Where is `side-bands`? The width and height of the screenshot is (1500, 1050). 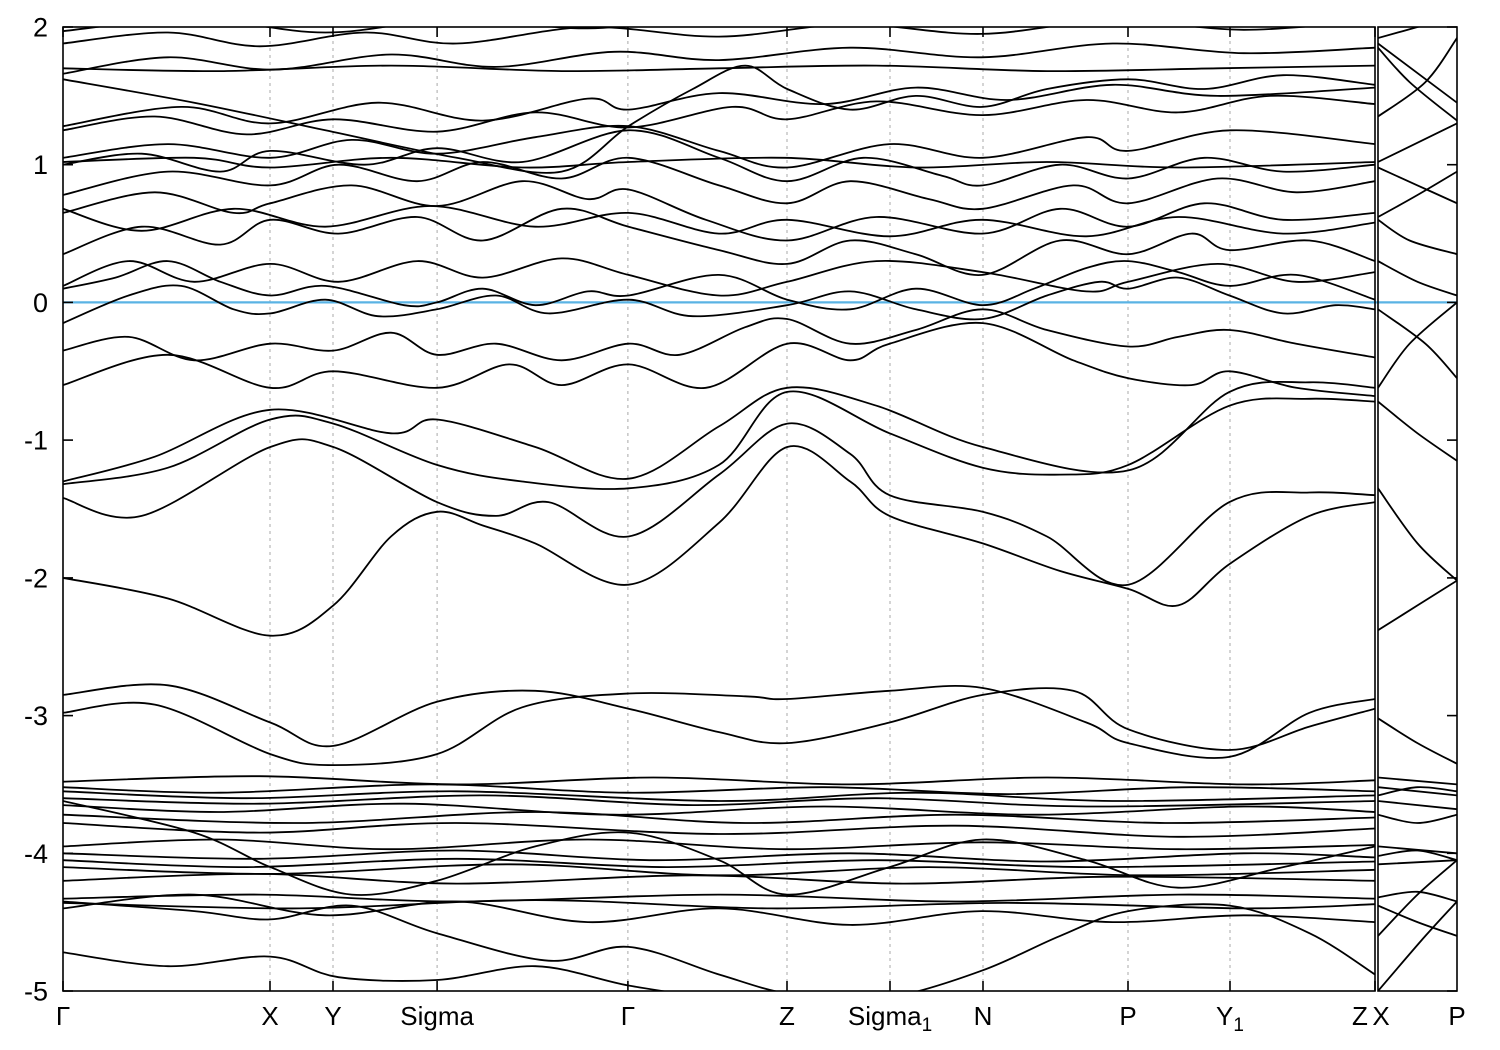 side-bands is located at coordinates (1417, 509).